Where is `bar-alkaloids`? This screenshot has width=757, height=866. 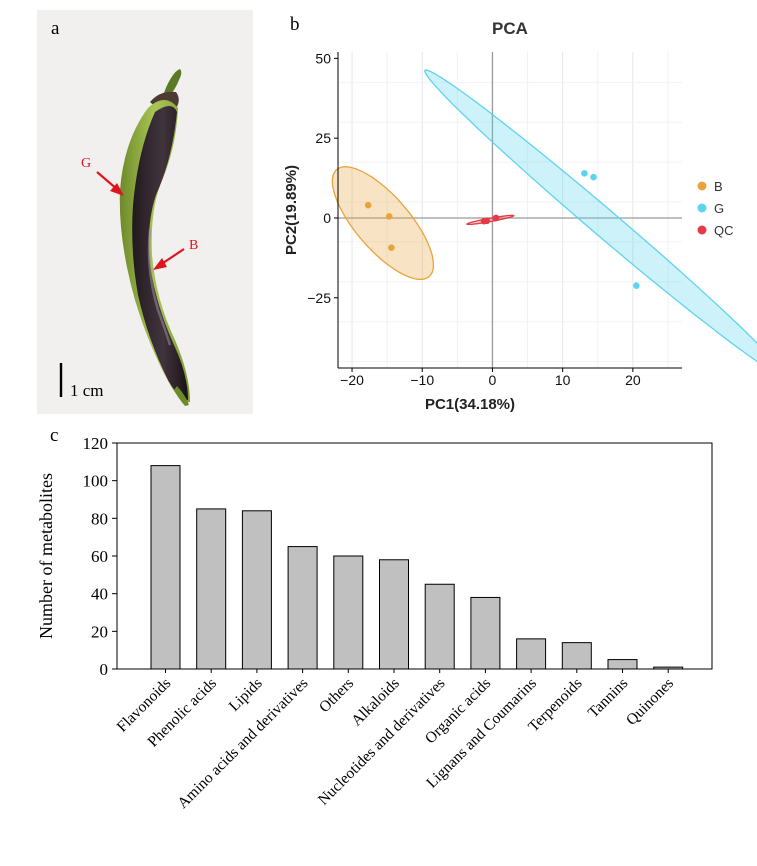
bar-alkaloids is located at coordinates (394, 614).